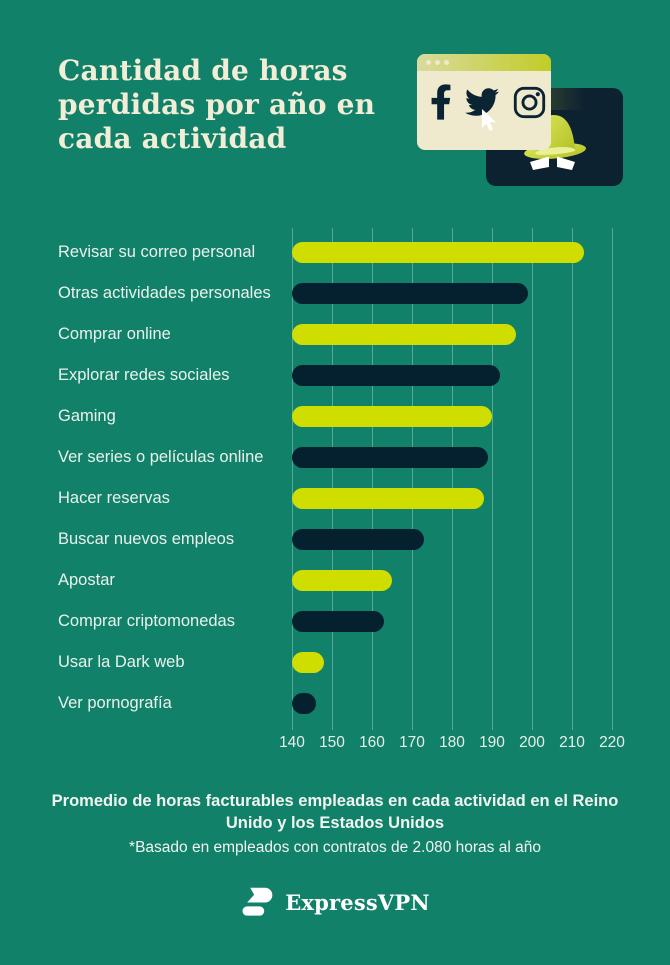  What do you see at coordinates (441, 102) in the screenshot?
I see `facebook-icon` at bounding box center [441, 102].